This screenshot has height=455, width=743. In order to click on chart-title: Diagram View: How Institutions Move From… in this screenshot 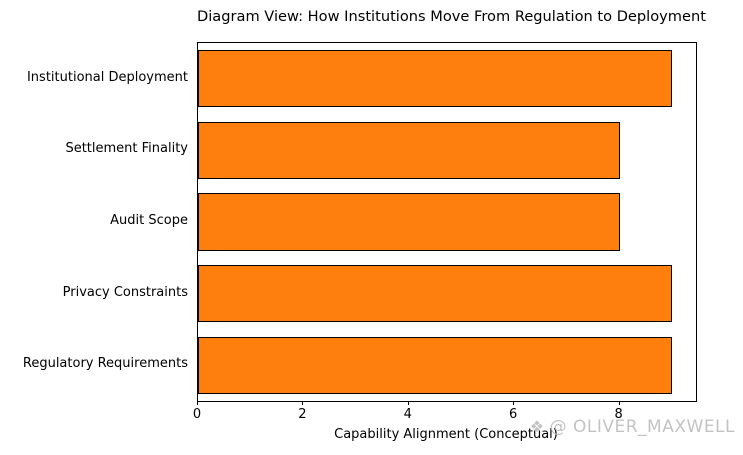, I will do `click(451, 16)`.